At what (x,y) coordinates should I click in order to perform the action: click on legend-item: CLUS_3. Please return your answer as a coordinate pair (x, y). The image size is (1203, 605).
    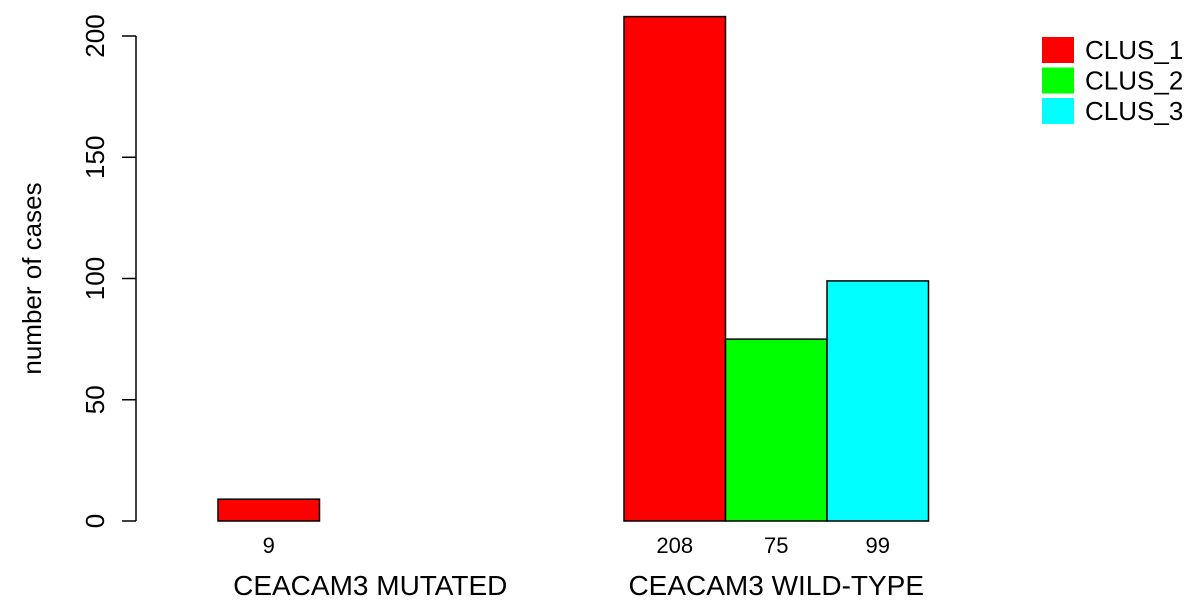
    Looking at the image, I should click on (1112, 111).